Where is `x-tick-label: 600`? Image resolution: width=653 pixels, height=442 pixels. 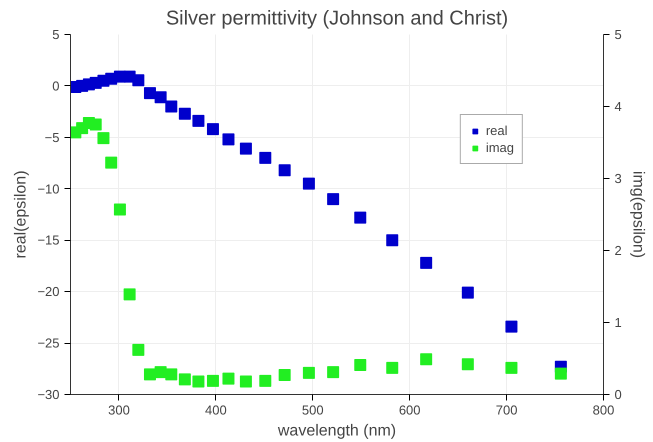
x-tick-label: 600 is located at coordinates (409, 410).